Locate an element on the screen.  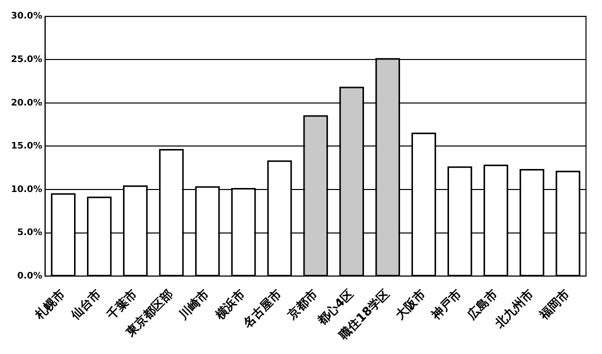
y-tick-label: 5.0% is located at coordinates (29, 233).